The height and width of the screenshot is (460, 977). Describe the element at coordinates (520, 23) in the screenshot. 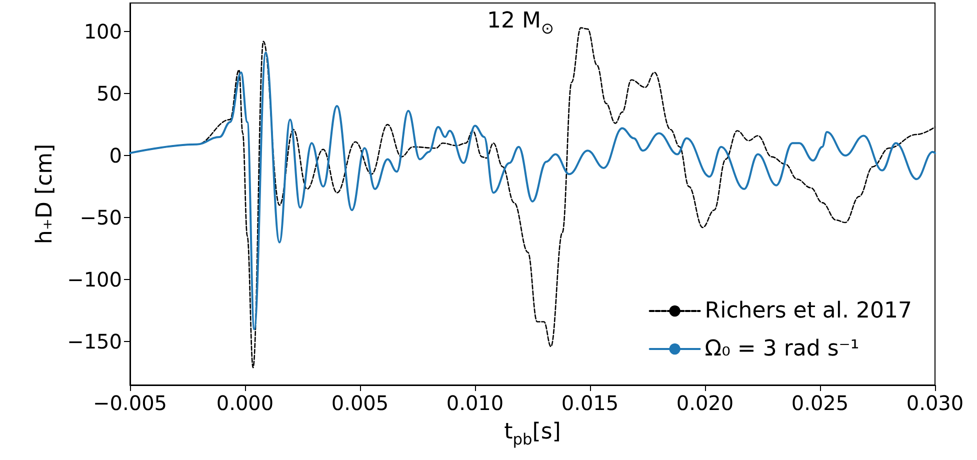

I see `annotation: 12 M⊙` at that location.